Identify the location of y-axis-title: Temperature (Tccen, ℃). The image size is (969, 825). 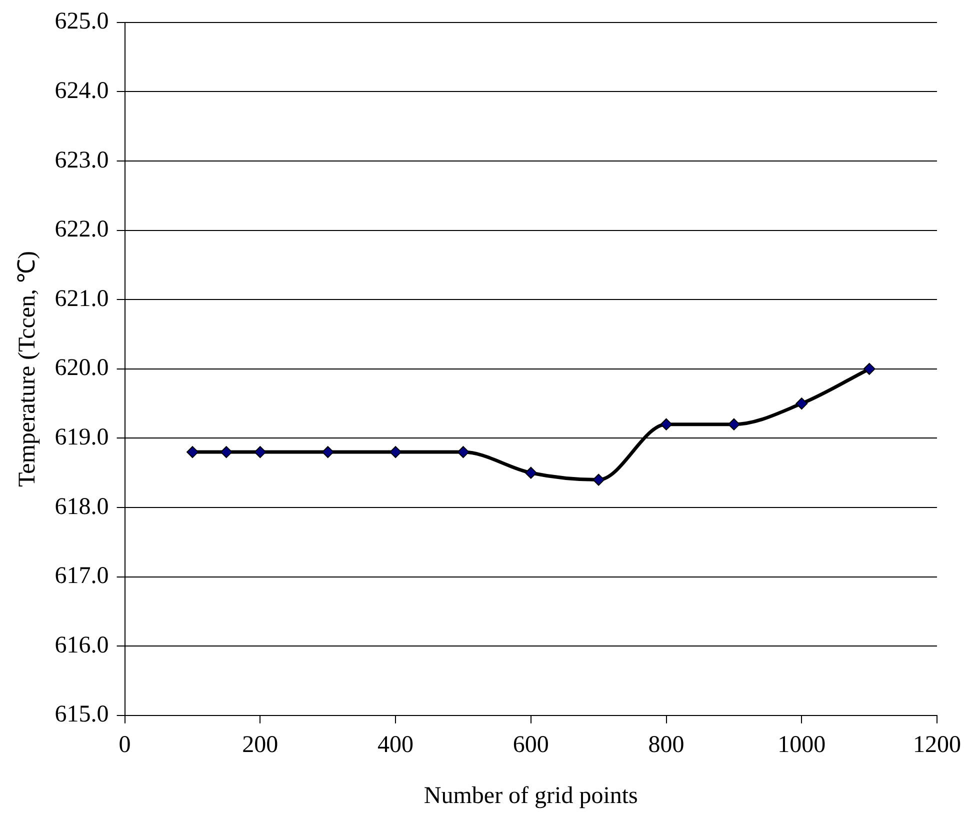
(27, 368).